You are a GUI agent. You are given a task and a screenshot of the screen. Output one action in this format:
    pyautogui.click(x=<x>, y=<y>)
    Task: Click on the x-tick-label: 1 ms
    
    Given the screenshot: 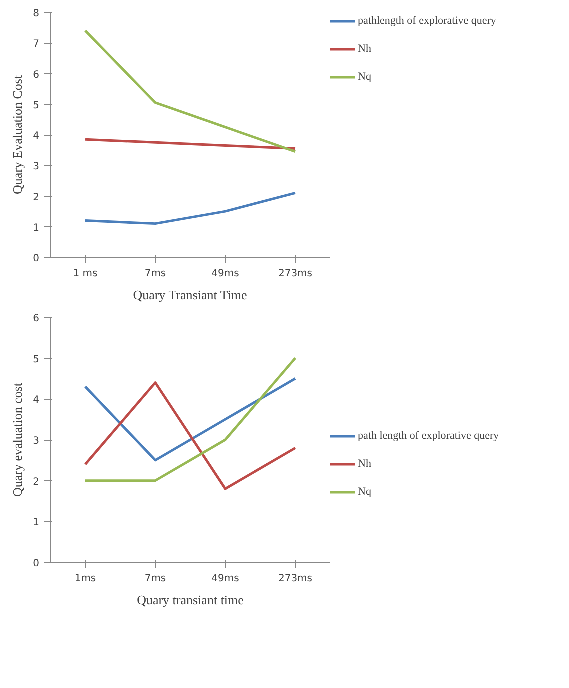 What is the action you would take?
    pyautogui.click(x=85, y=274)
    